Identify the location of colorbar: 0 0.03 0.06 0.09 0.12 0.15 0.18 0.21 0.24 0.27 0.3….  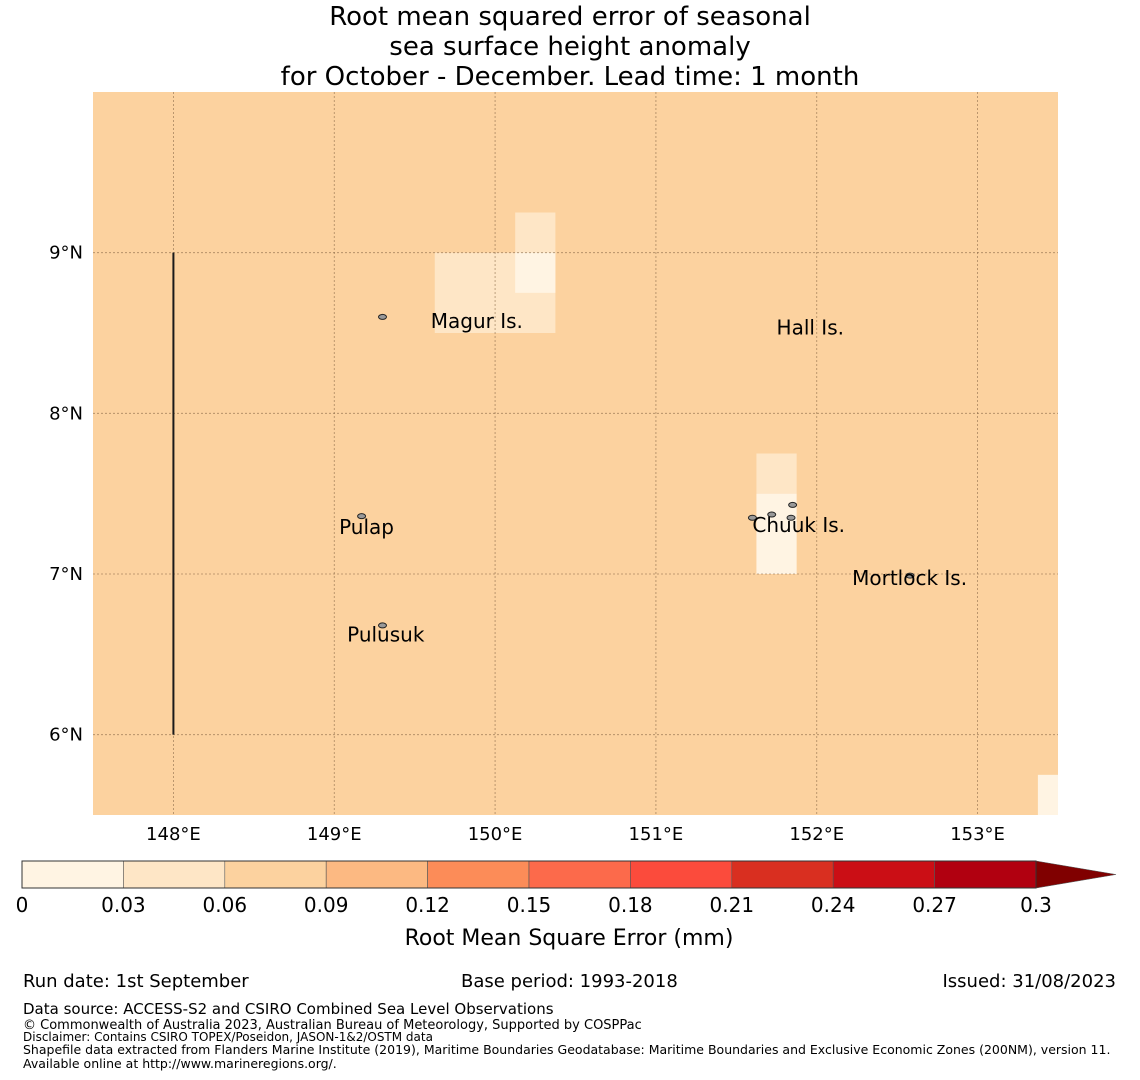
(566, 905).